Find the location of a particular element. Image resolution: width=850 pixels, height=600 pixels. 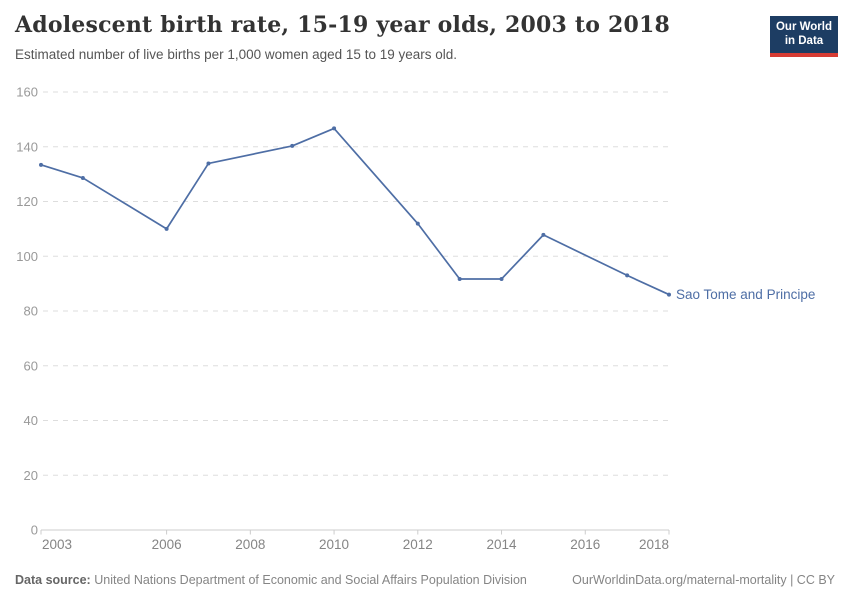

x-tick-label: 2008 is located at coordinates (250, 544).